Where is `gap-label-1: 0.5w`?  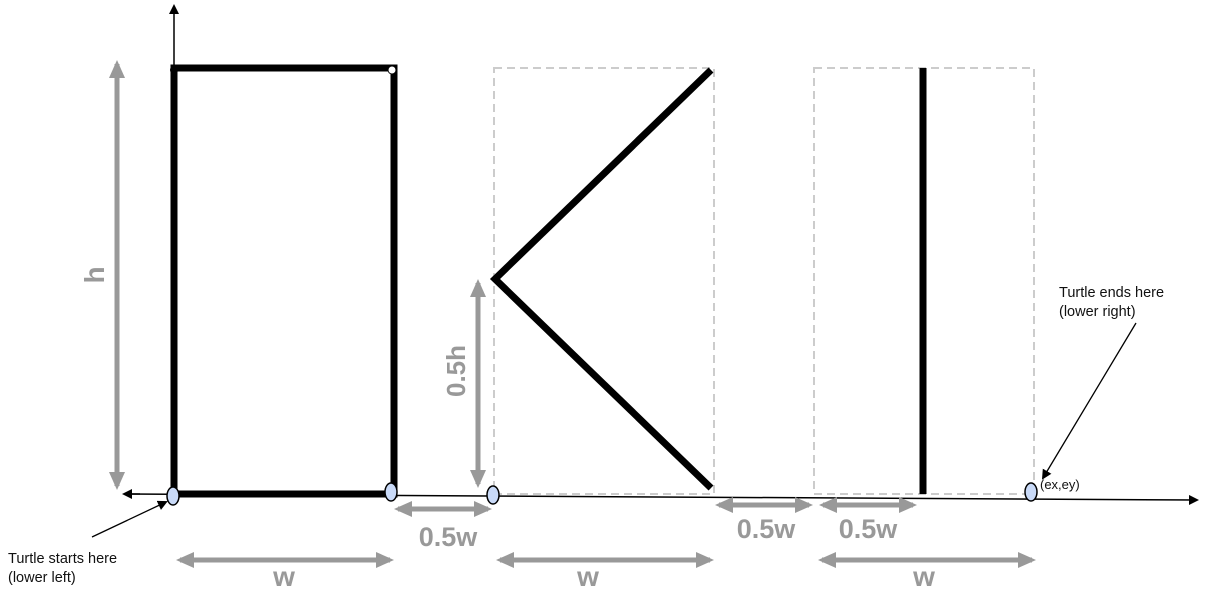
gap-label-1: 0.5w is located at coordinates (449, 537).